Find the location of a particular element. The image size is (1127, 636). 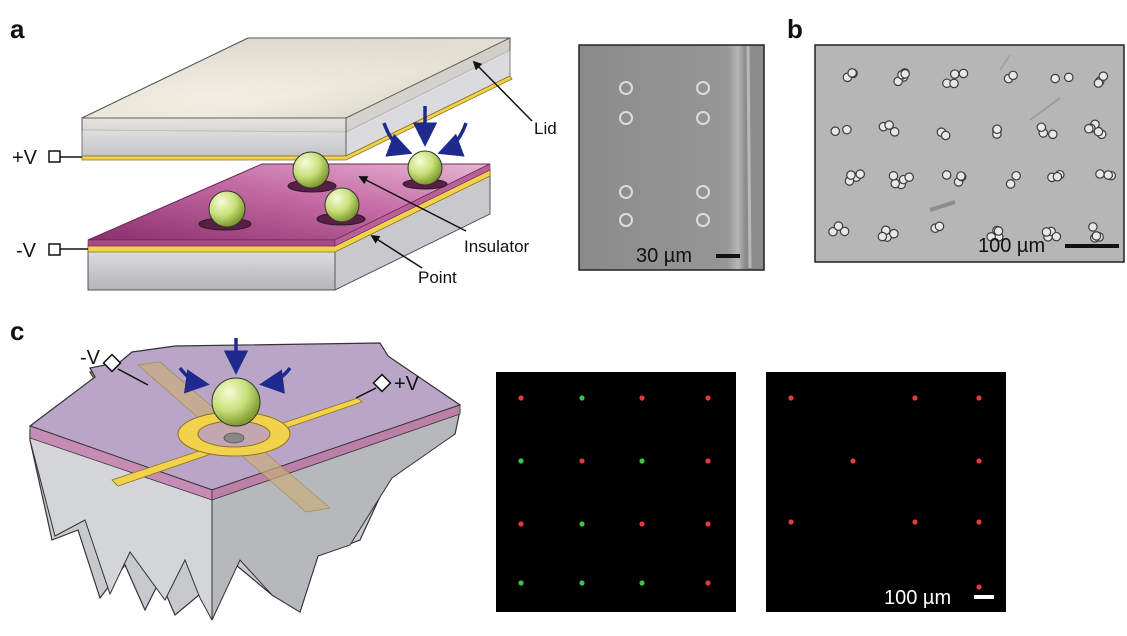

beads-a is located at coordinates (325, 189).